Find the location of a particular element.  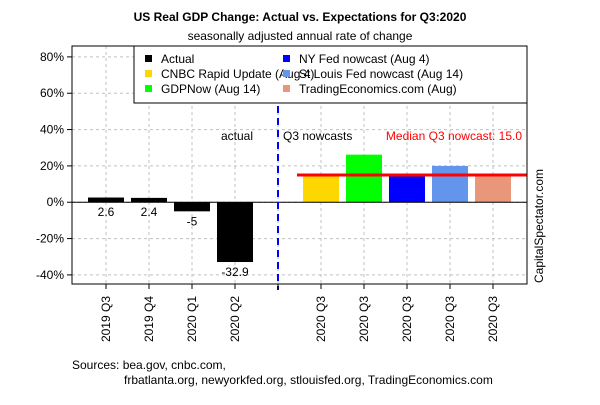

annotation-actual: actual is located at coordinates (237, 136).